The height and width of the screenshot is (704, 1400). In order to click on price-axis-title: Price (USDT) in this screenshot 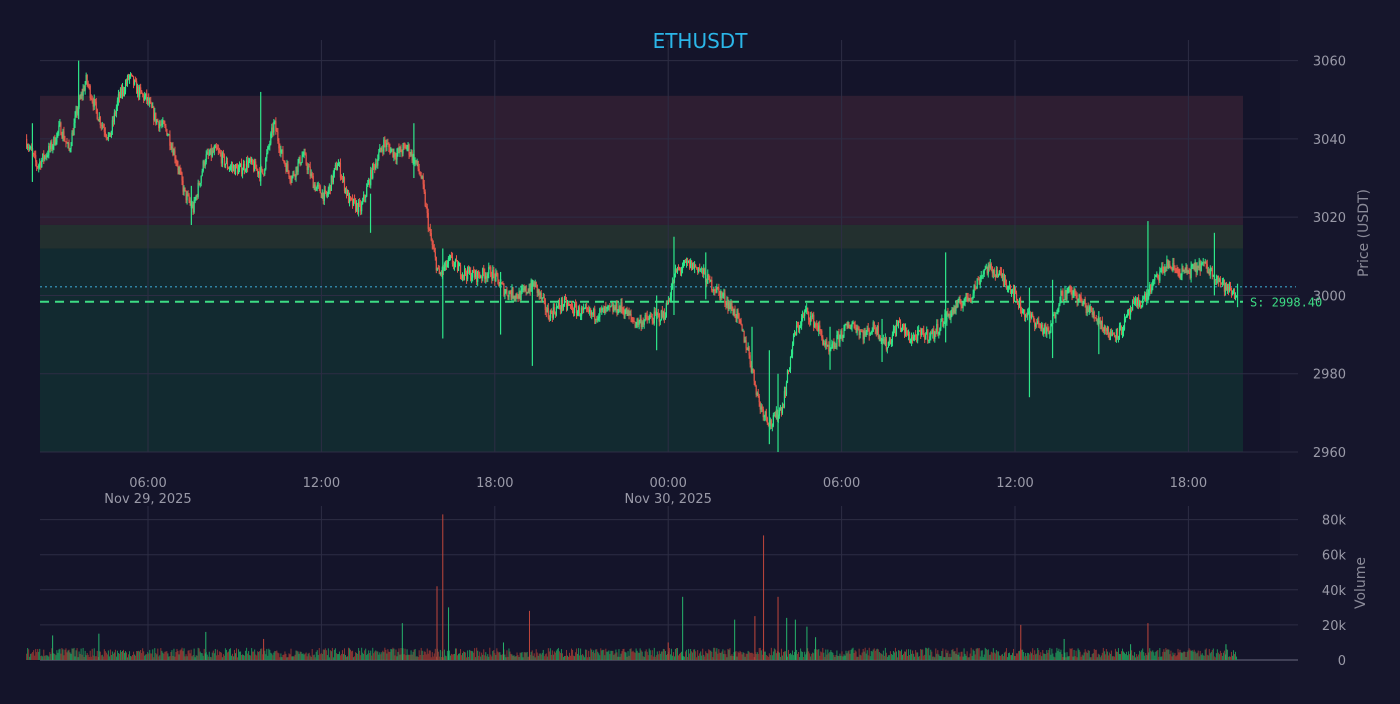, I will do `click(1364, 233)`.